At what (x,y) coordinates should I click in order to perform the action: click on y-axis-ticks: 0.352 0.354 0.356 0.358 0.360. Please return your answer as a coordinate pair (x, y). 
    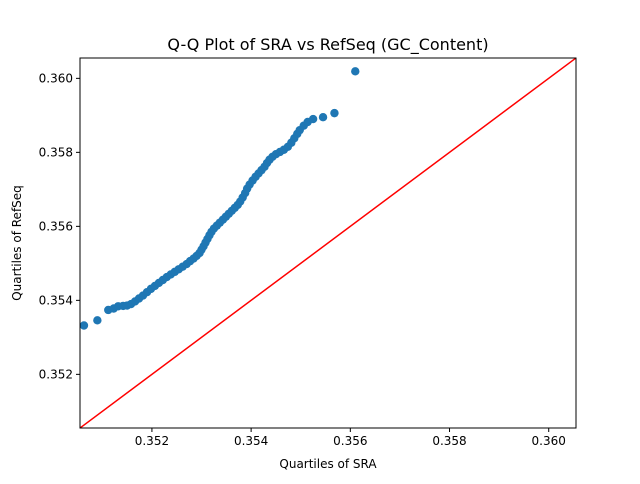
    Looking at the image, I should click on (59, 226).